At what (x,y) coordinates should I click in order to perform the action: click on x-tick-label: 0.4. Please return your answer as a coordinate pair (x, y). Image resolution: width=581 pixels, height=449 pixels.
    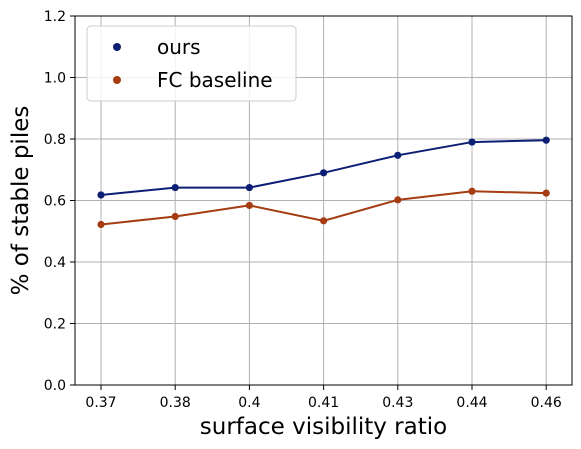
    Looking at the image, I should click on (249, 403).